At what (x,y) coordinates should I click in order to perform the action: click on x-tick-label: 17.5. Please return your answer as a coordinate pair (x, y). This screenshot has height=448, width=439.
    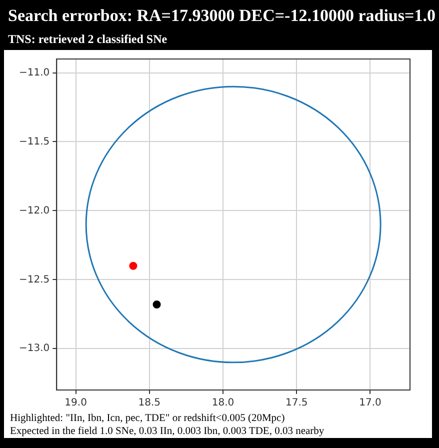
    Looking at the image, I should click on (297, 403).